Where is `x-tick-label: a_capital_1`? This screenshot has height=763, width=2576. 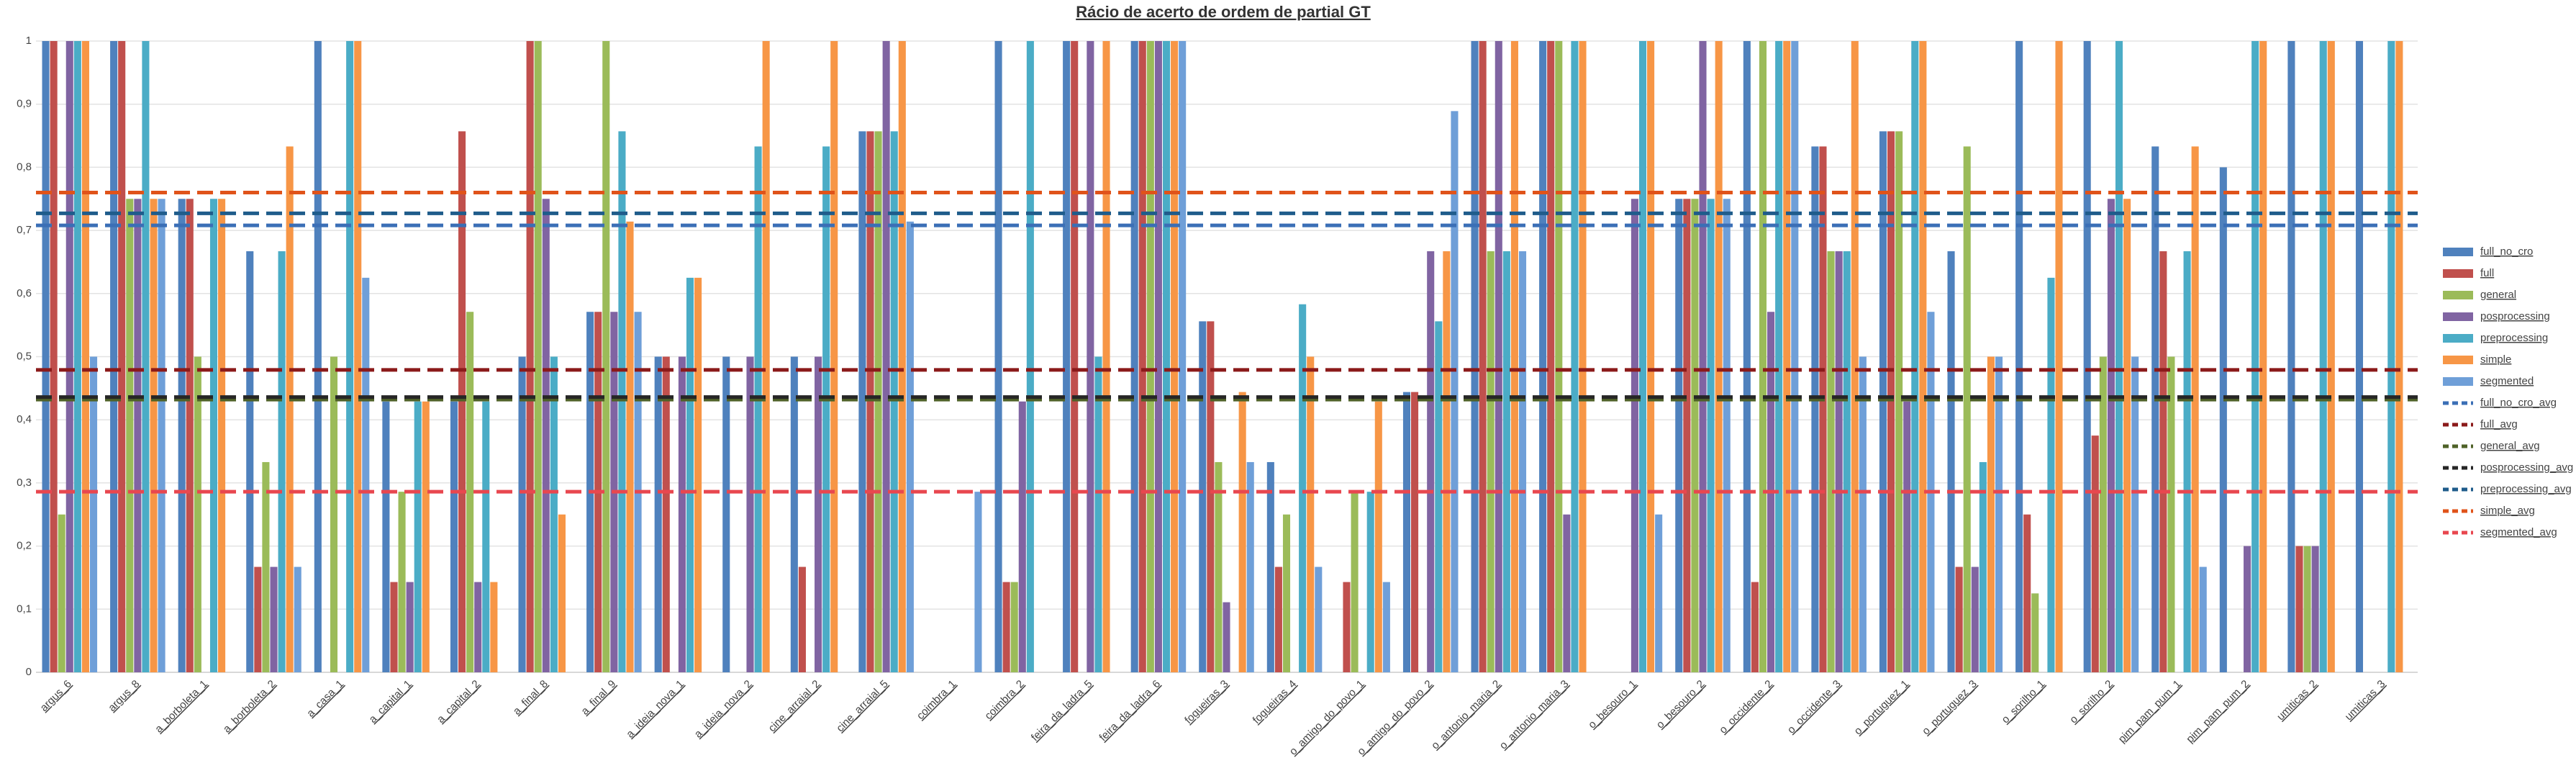 x-tick-label: a_capital_1 is located at coordinates (390, 702).